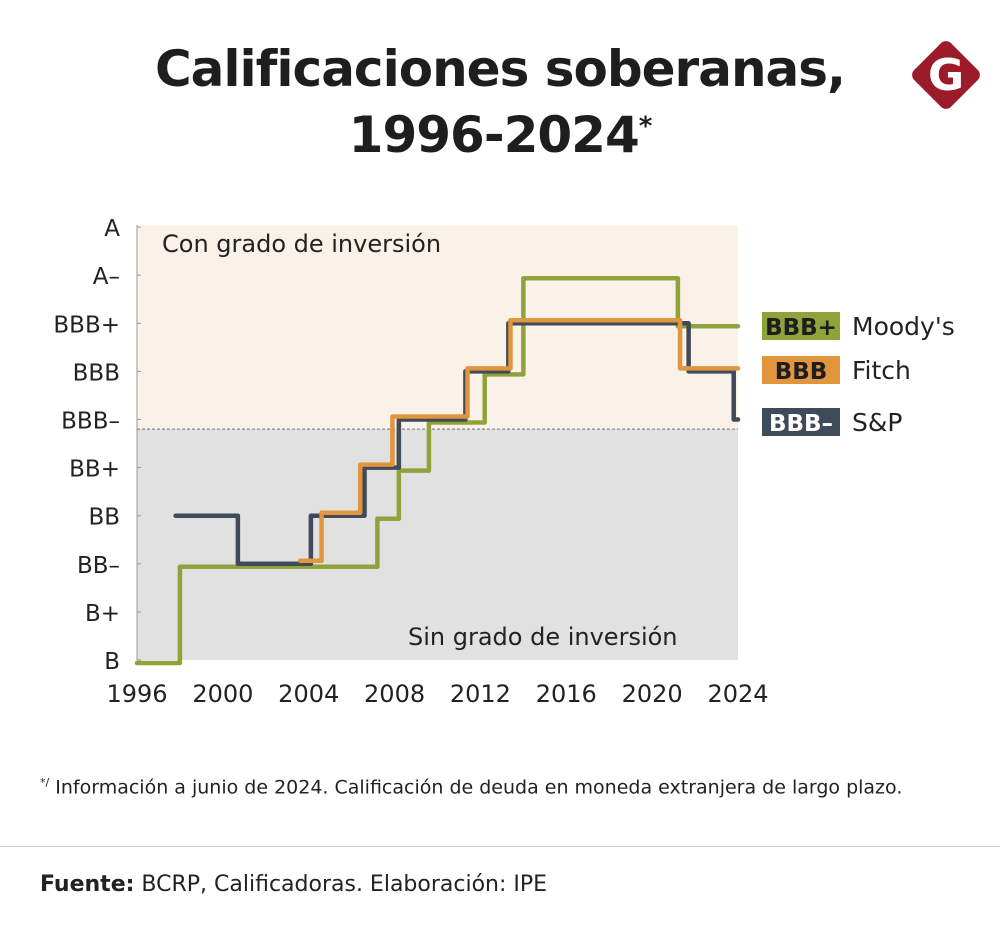 Image resolution: width=1000 pixels, height=934 pixels. I want to click on source-label: Fuente:, so click(87, 884).